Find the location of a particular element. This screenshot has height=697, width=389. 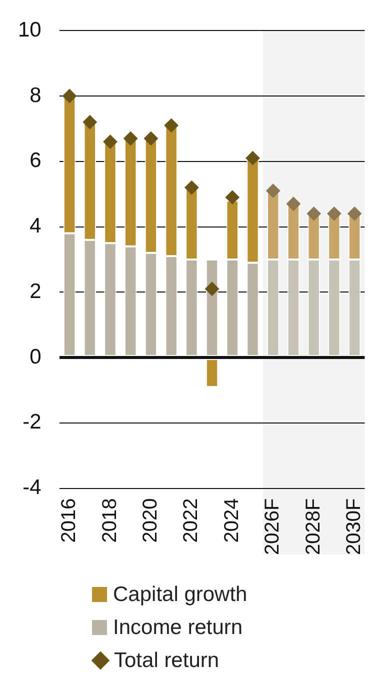

y-tick-label: -4 is located at coordinates (32, 488).